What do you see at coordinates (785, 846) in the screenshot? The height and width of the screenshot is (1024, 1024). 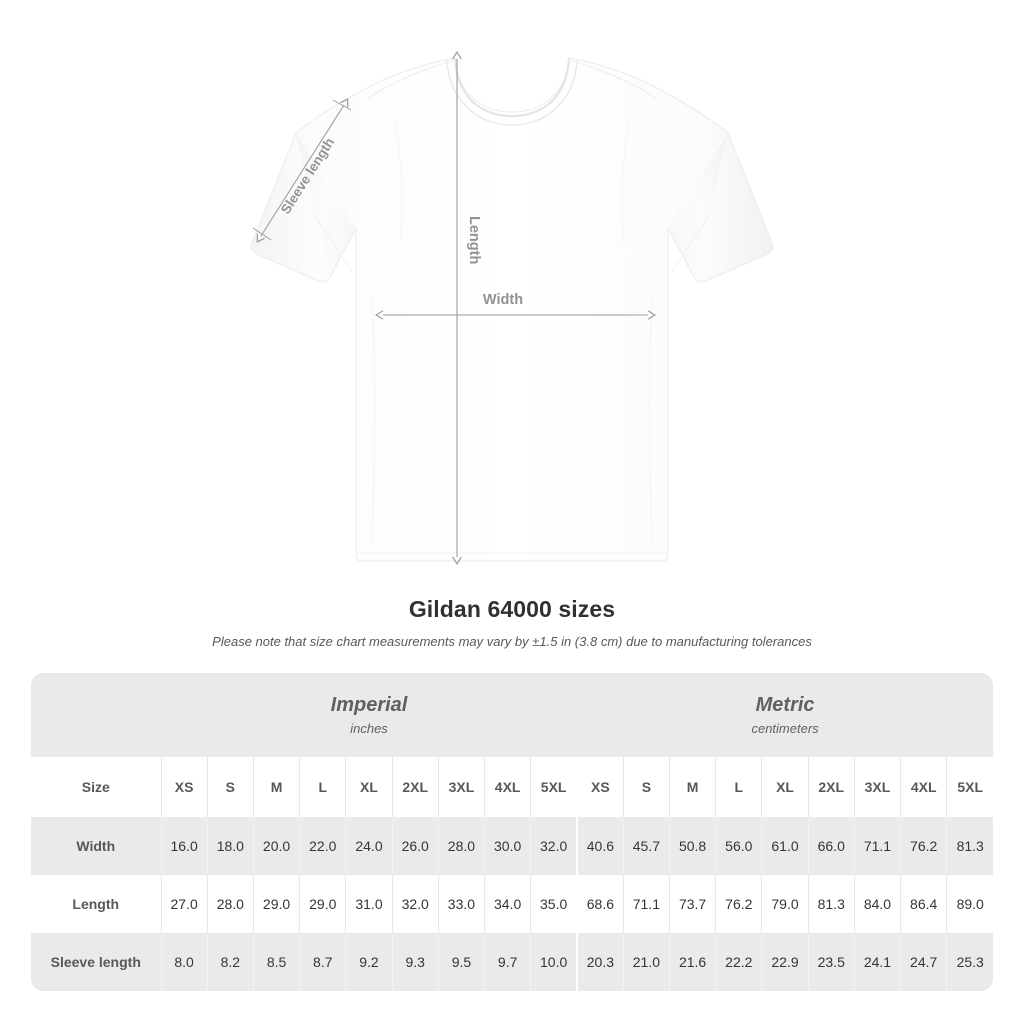 I see `cell-metric: 61.0` at bounding box center [785, 846].